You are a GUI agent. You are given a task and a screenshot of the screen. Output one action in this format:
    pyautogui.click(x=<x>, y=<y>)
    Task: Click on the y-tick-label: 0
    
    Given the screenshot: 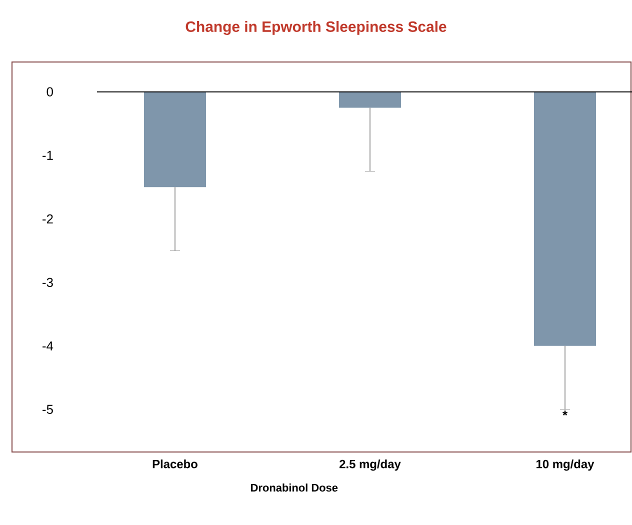 What is the action you would take?
    pyautogui.click(x=49, y=91)
    